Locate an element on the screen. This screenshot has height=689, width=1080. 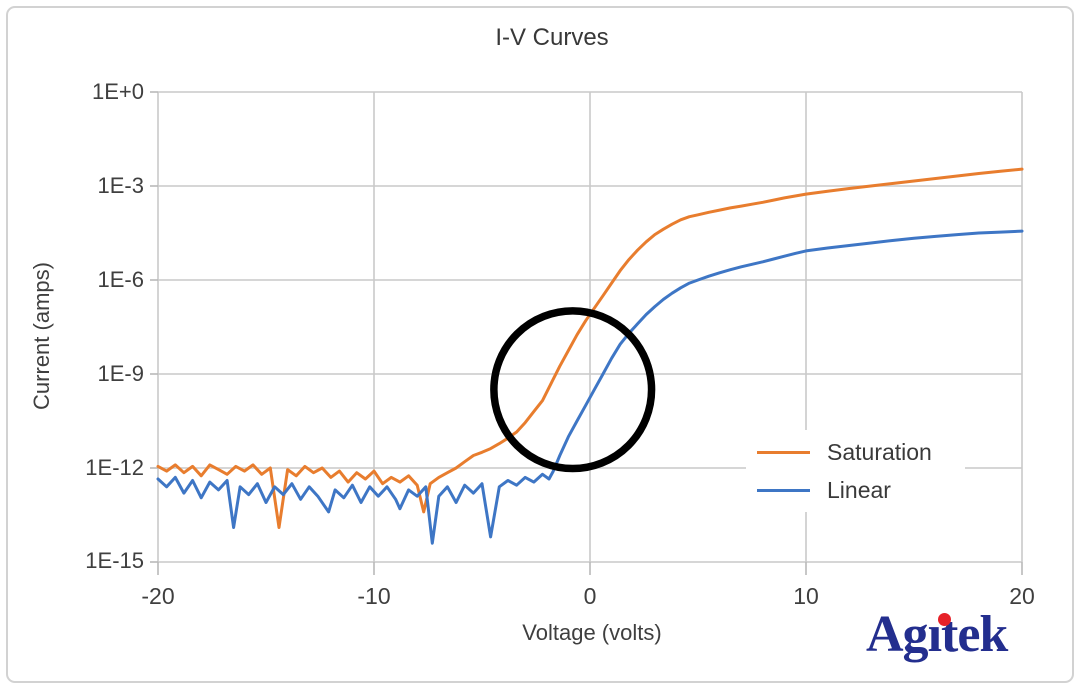
legend-item-saturation: Saturation is located at coordinates (855, 452).